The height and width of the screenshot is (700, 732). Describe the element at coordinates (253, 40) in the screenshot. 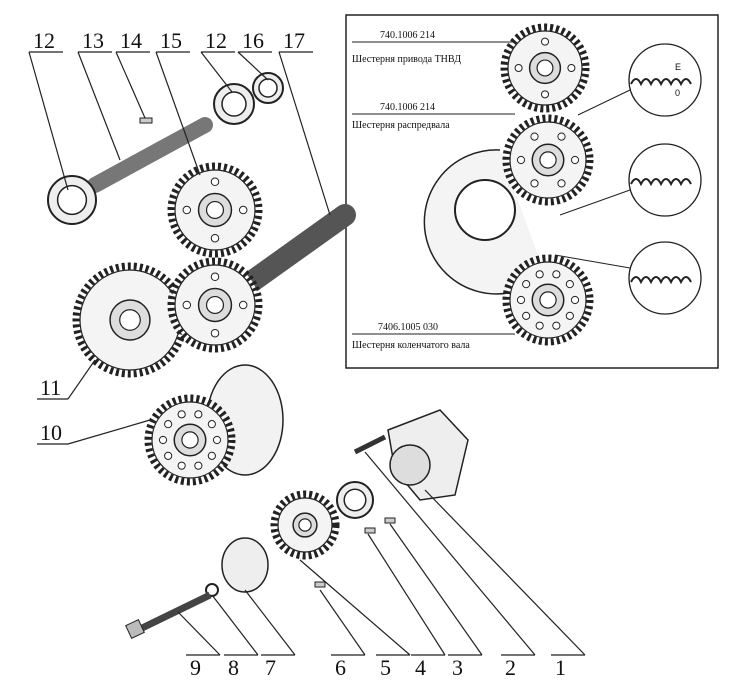

I see `callout-label: 16` at that location.